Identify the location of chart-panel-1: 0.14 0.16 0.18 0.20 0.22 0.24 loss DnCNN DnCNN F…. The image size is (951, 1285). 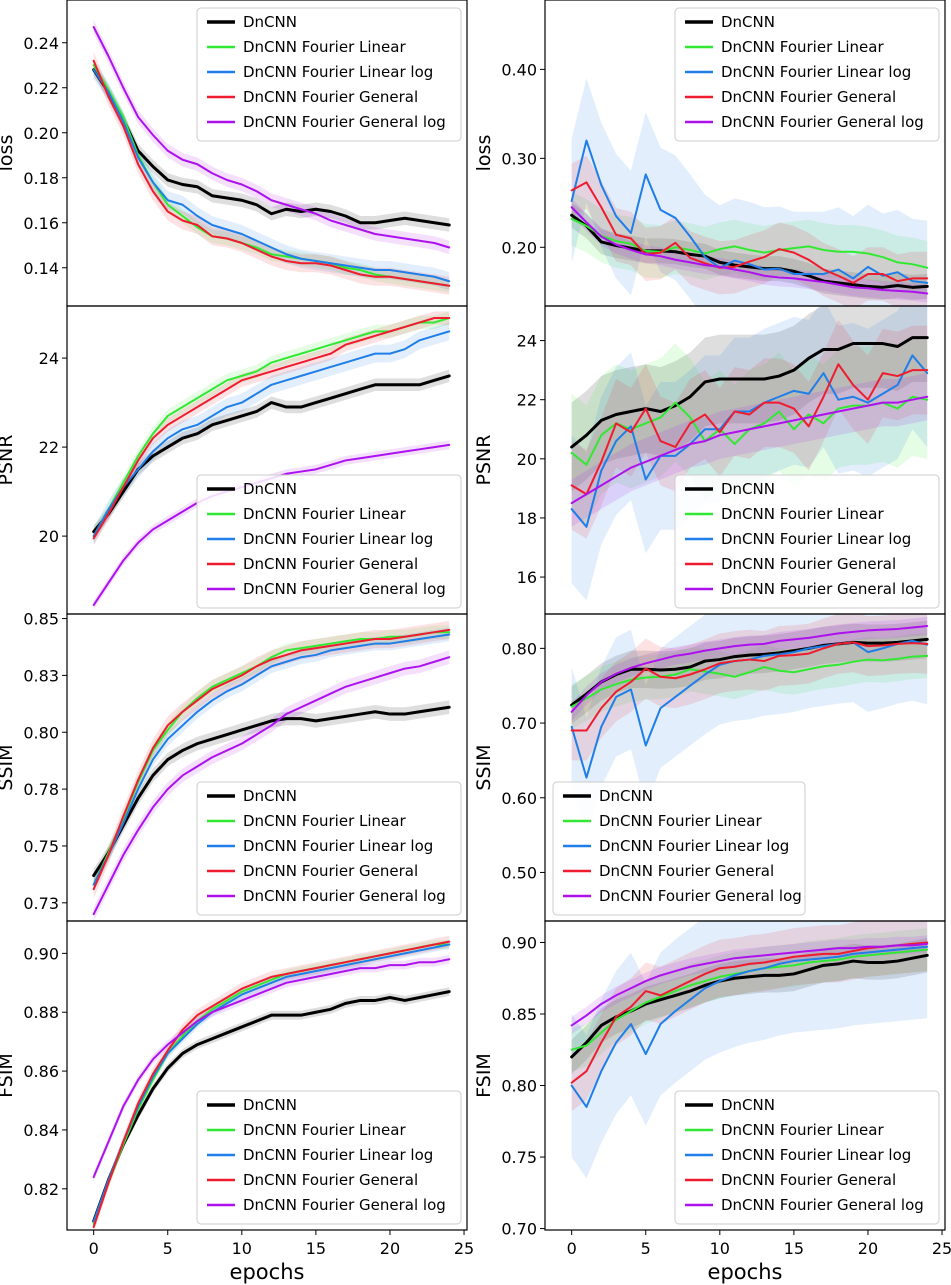
(234, 153).